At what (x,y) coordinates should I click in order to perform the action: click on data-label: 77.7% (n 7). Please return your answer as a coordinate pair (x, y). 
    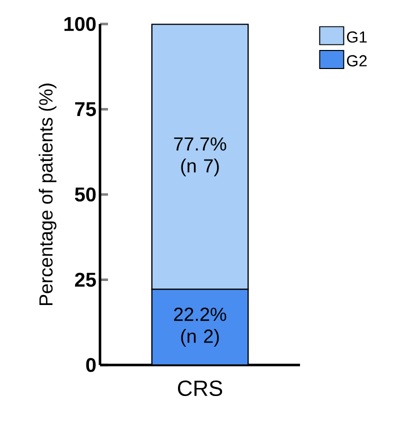
    Looking at the image, I should click on (200, 156).